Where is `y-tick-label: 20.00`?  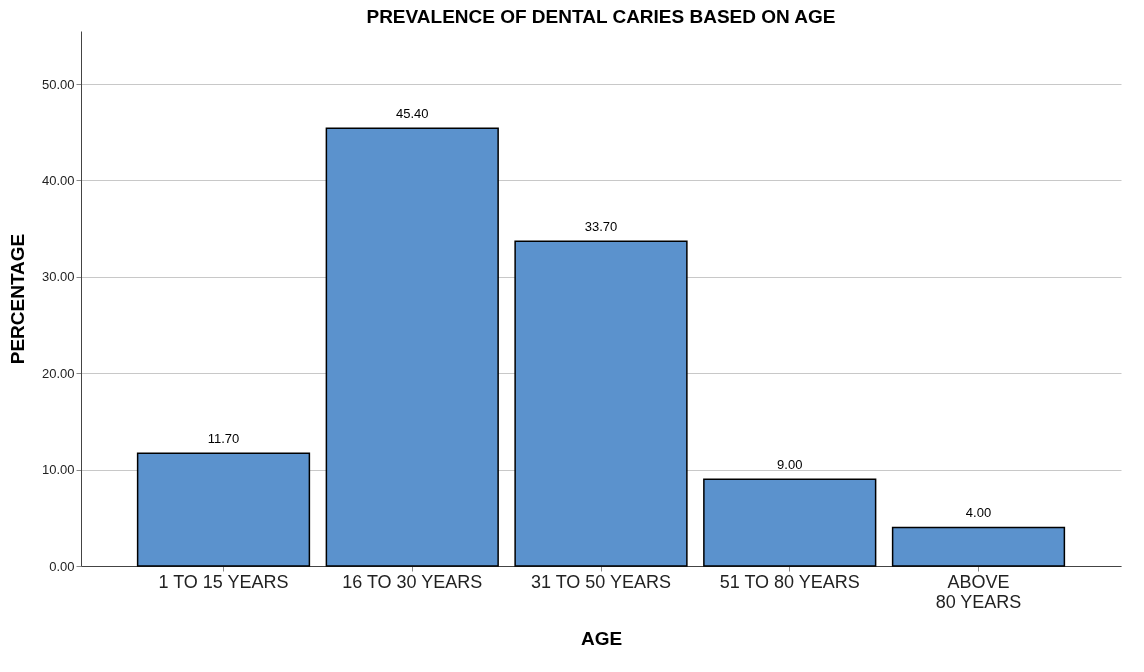
y-tick-label: 20.00 is located at coordinates (58, 373).